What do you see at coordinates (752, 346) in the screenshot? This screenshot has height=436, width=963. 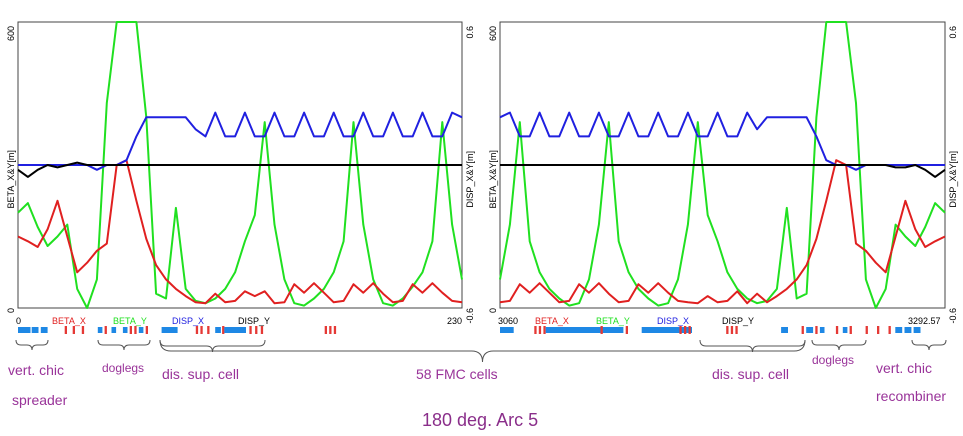 I see `brace-dis-sup-cell-right` at bounding box center [752, 346].